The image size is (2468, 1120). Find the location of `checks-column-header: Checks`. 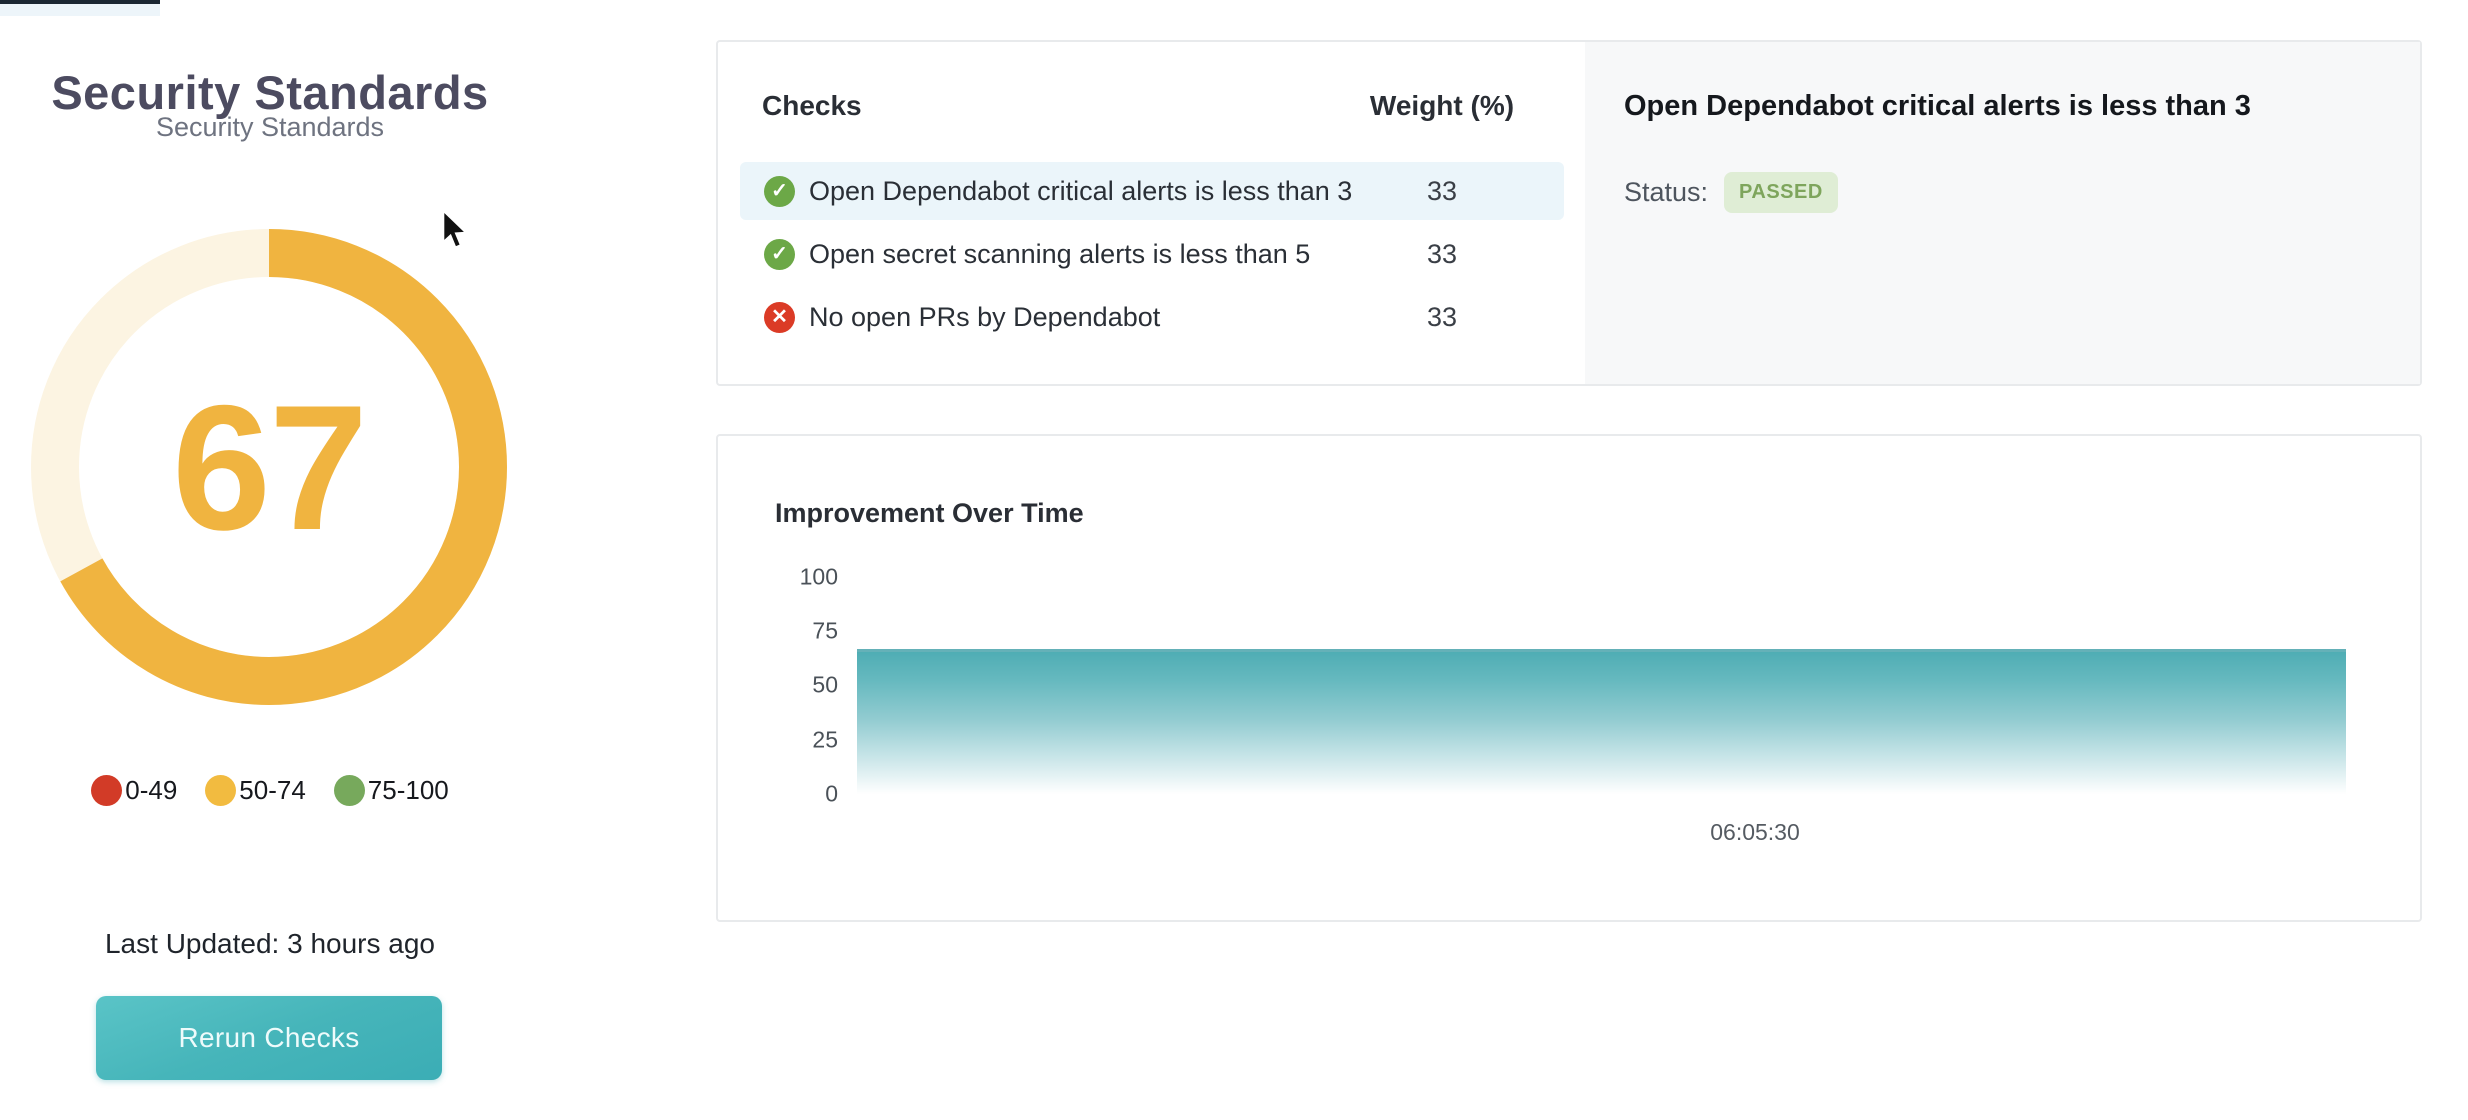

checks-column-header: Checks is located at coordinates (812, 105).